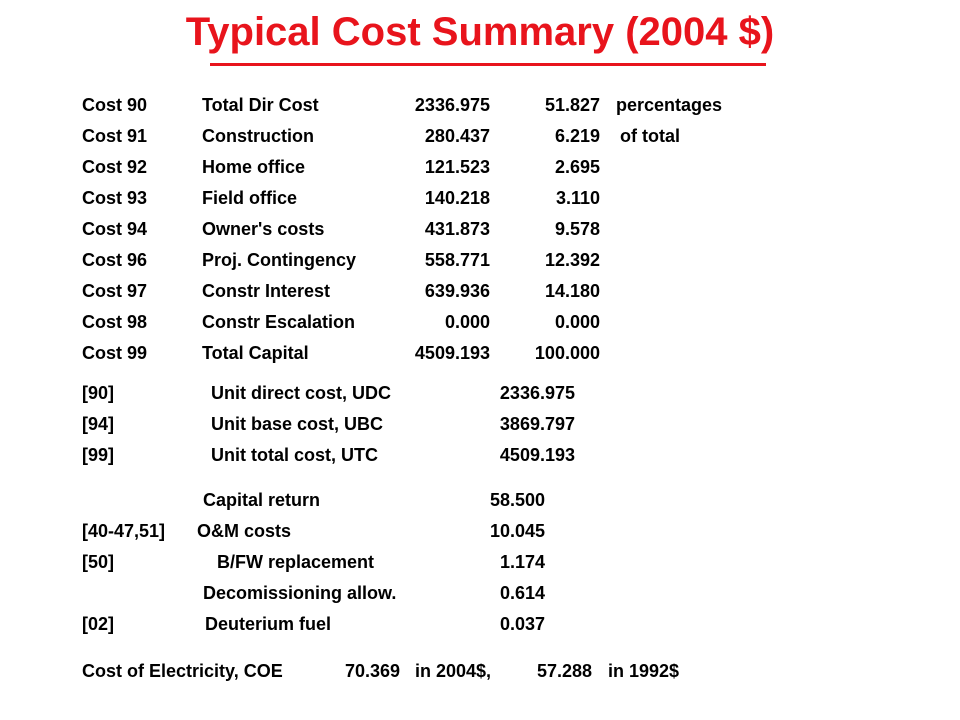 The width and height of the screenshot is (960, 720). I want to click on account-name: Total Dir Cost, so click(260, 105).